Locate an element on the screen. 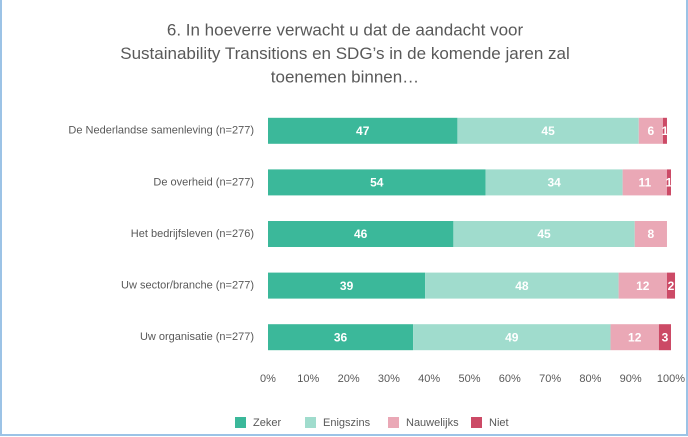  y-tick-label: Het bedrijfsleven (n=276) is located at coordinates (192, 234).